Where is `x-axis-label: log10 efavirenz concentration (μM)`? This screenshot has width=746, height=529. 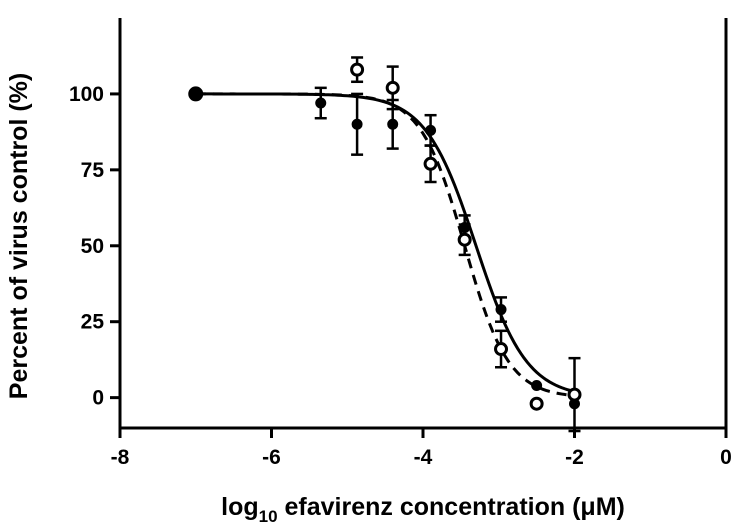
x-axis-label: log10 efavirenz concentration (μM) is located at coordinates (423, 509).